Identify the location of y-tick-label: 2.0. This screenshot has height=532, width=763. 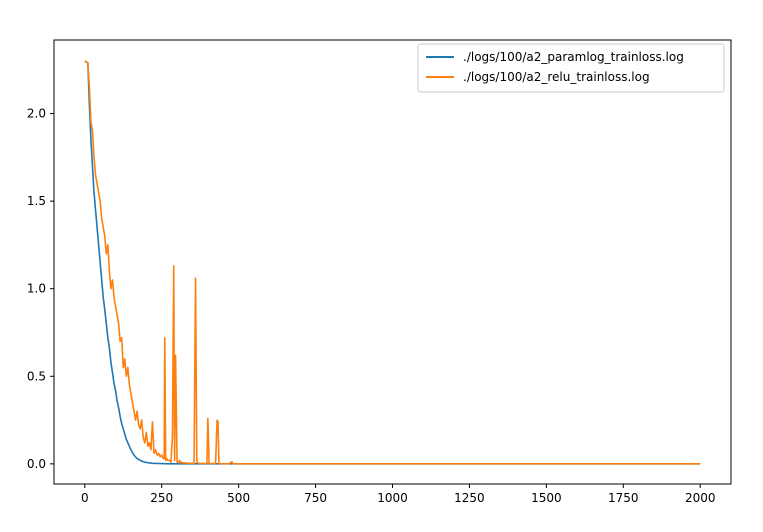
(36, 114).